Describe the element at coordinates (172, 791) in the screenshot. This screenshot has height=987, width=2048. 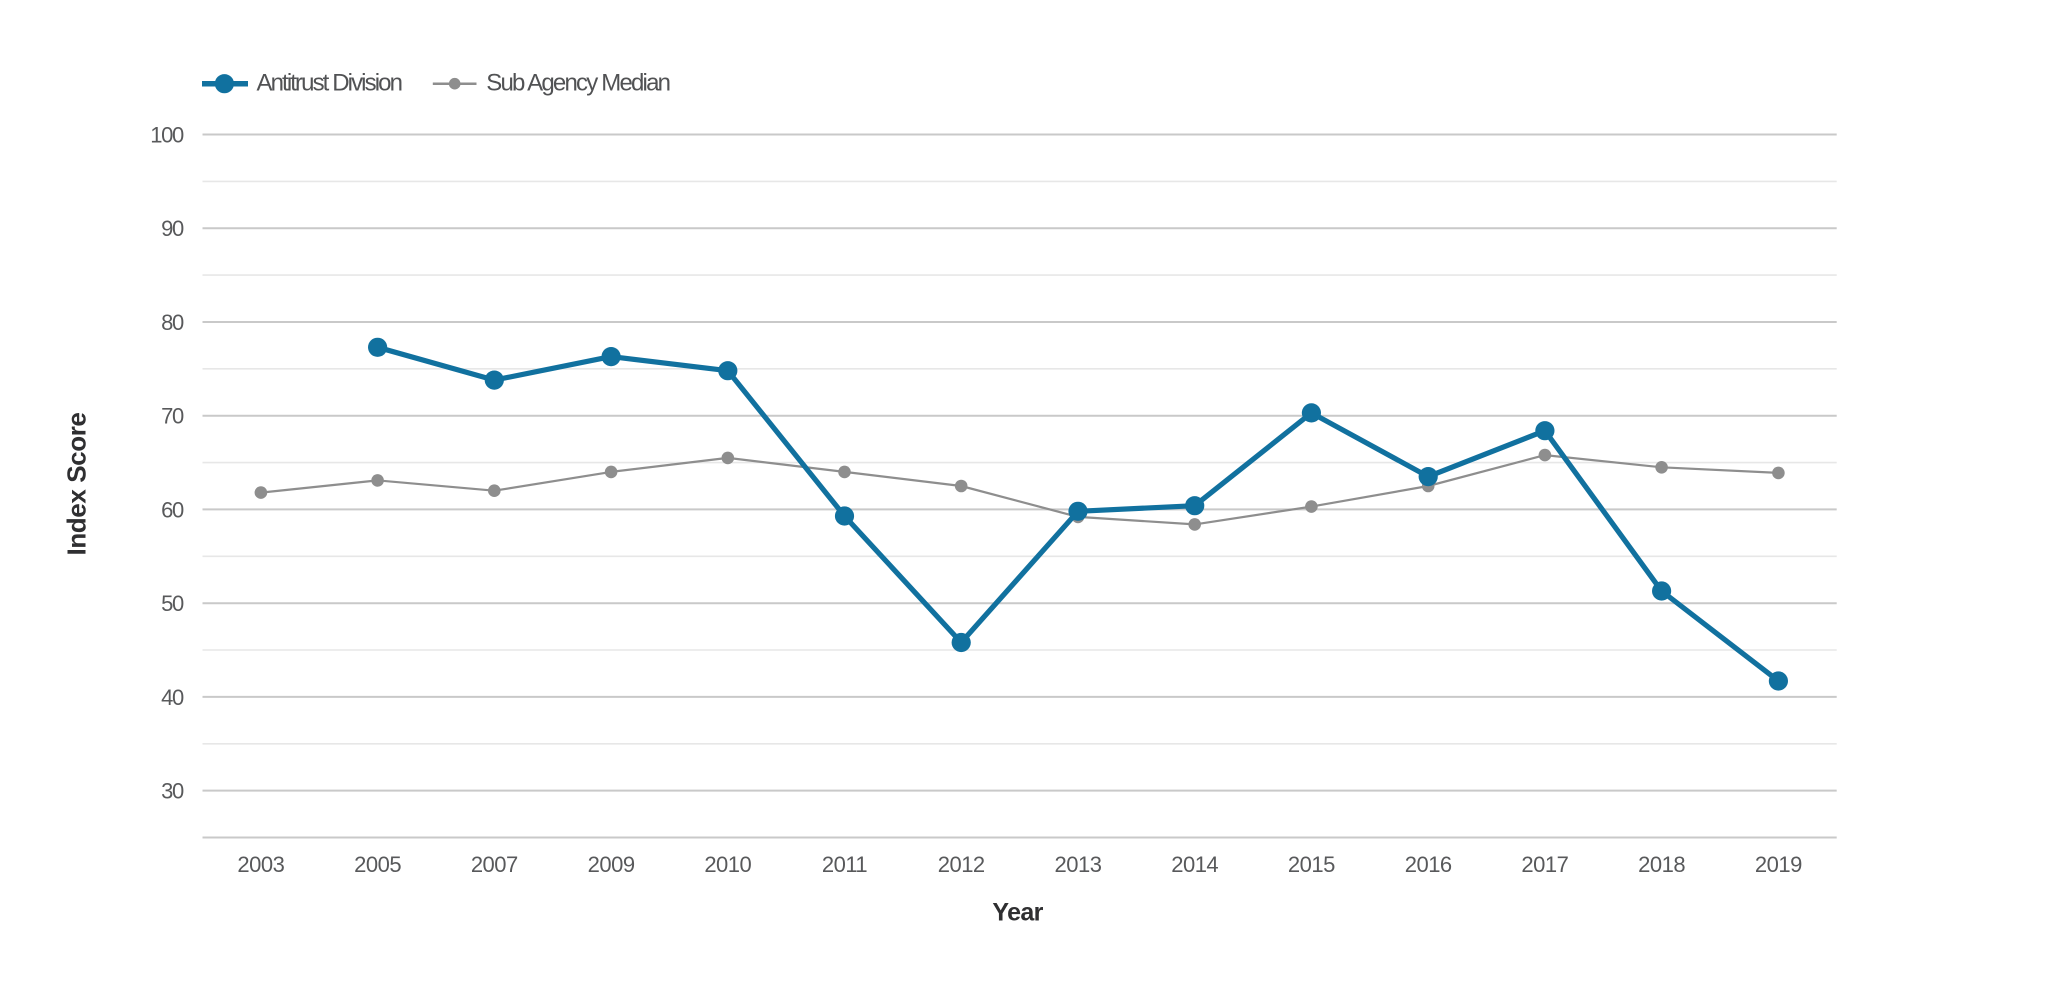
I see `svg-text: 30` at that location.